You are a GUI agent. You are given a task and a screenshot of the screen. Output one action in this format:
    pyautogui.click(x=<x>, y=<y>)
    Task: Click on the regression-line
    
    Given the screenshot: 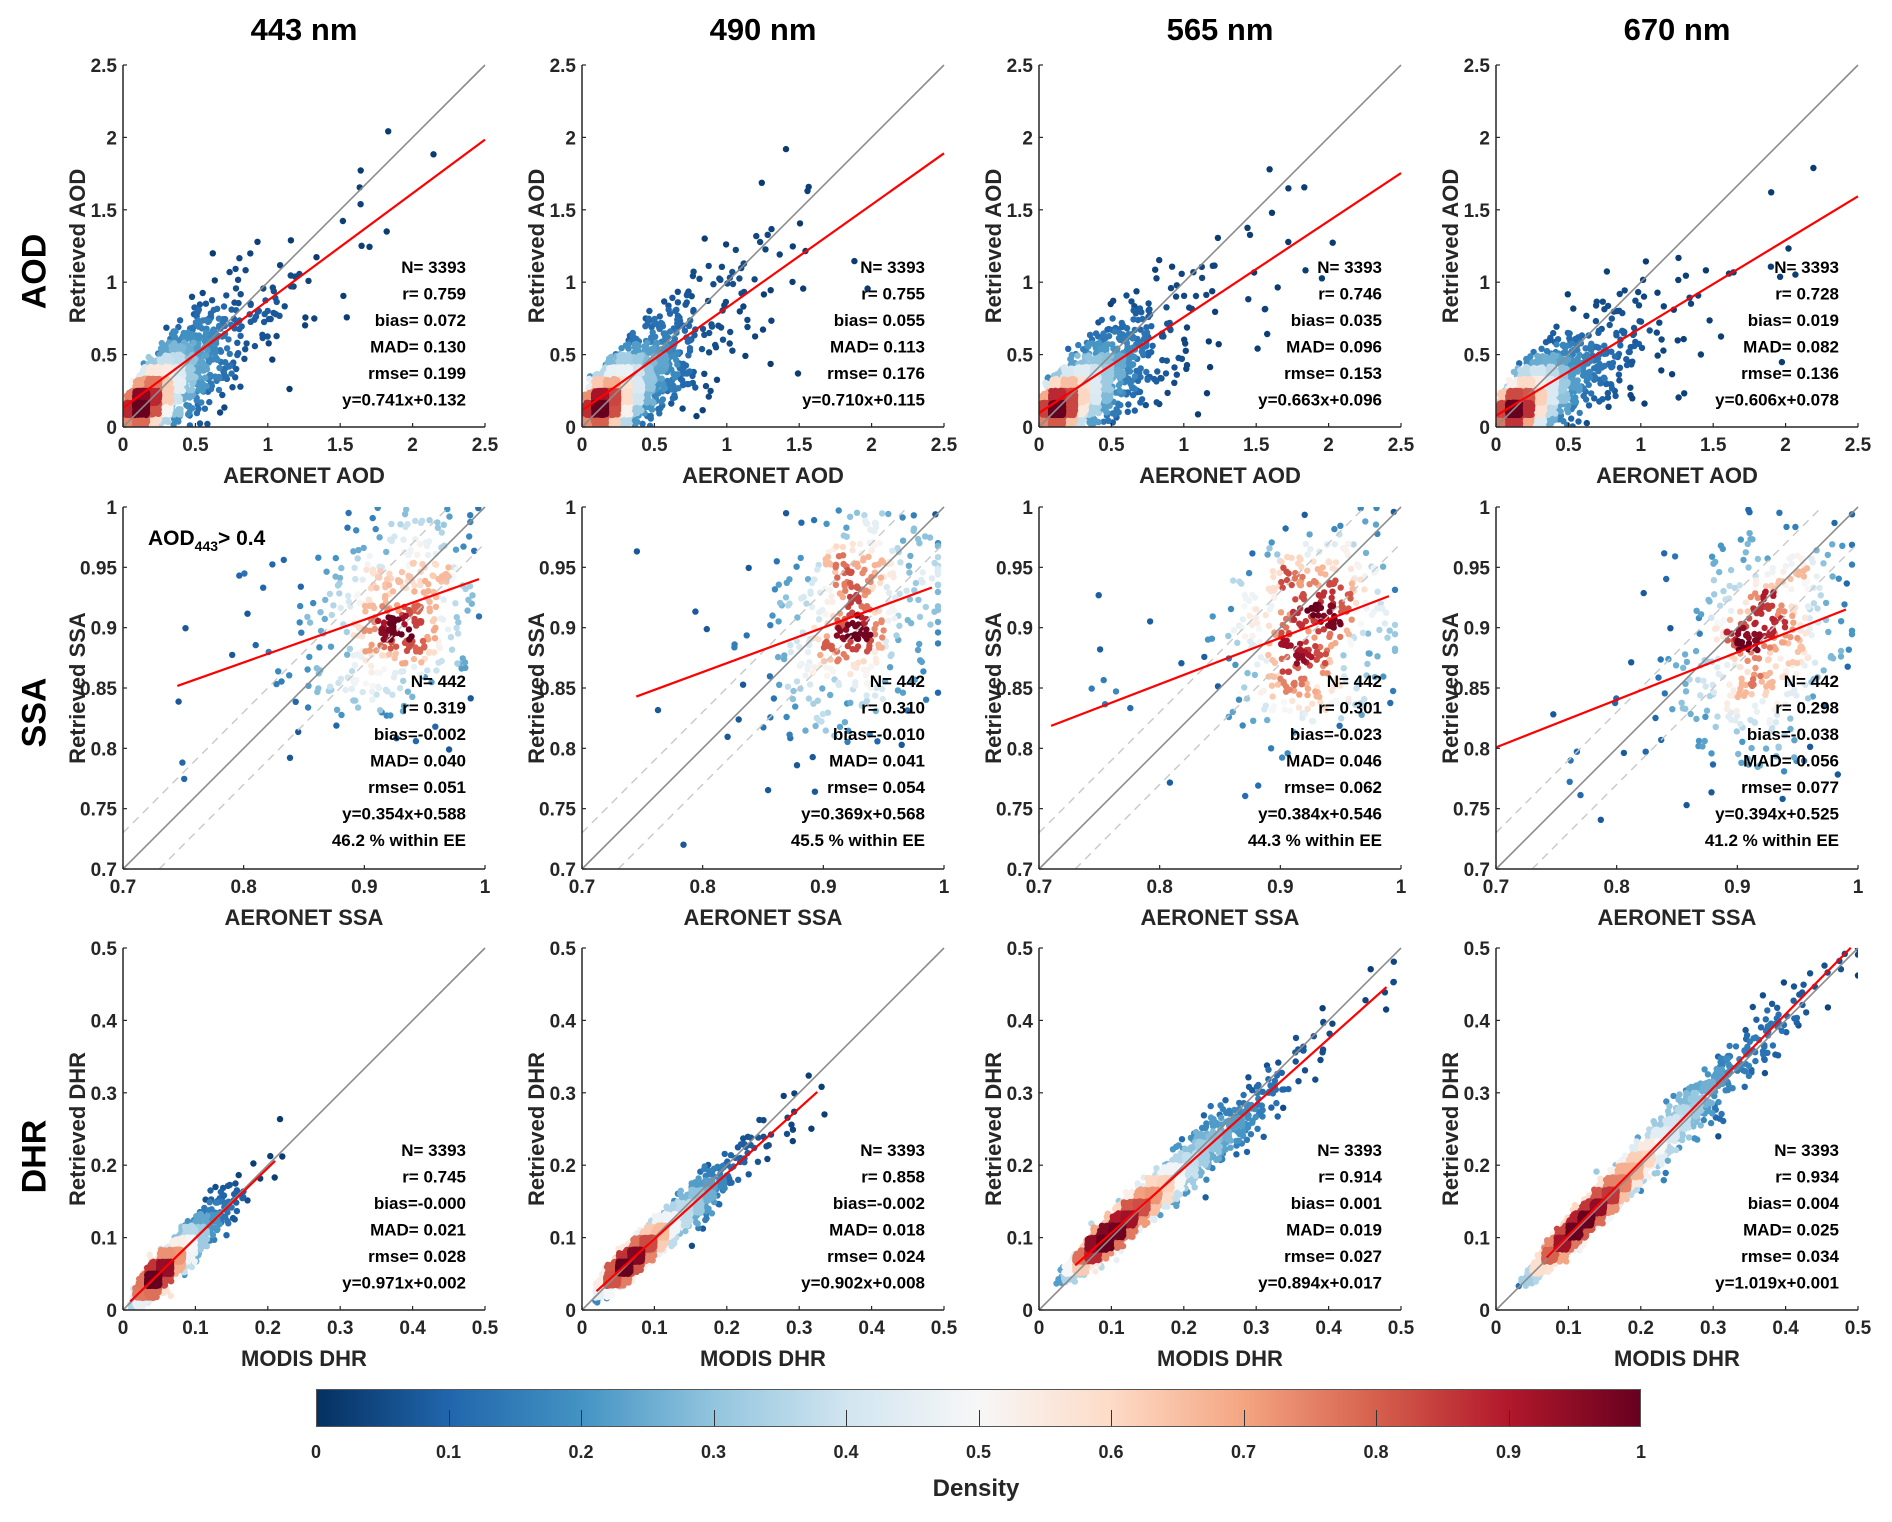 What is the action you would take?
    pyautogui.click(x=304, y=273)
    